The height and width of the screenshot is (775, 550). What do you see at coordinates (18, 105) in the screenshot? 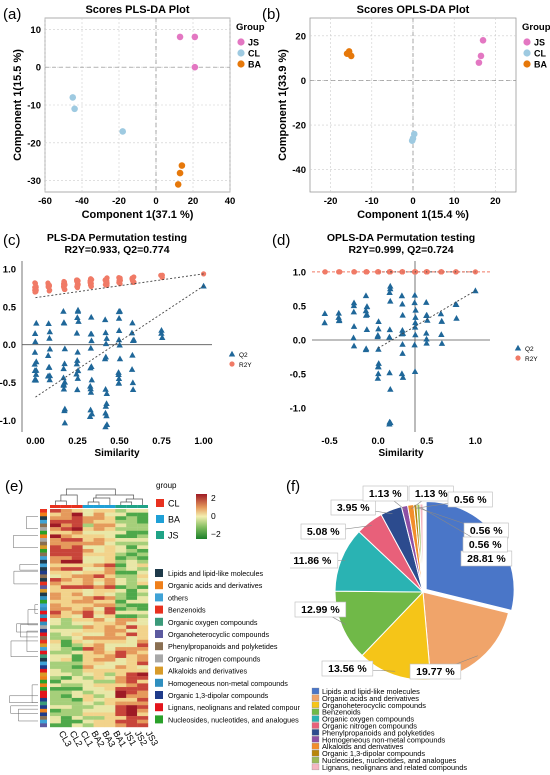
I see `y-axis-label: Component 1(15.5 %)` at bounding box center [18, 105].